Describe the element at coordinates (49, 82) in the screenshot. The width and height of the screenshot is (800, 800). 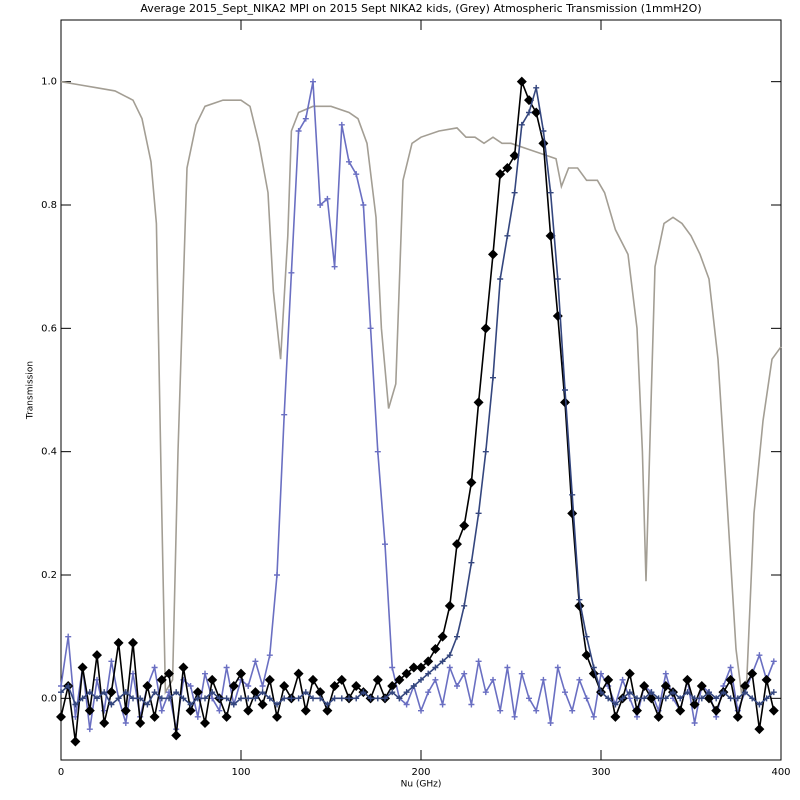
I see `y-tick-label: 1.0` at that location.